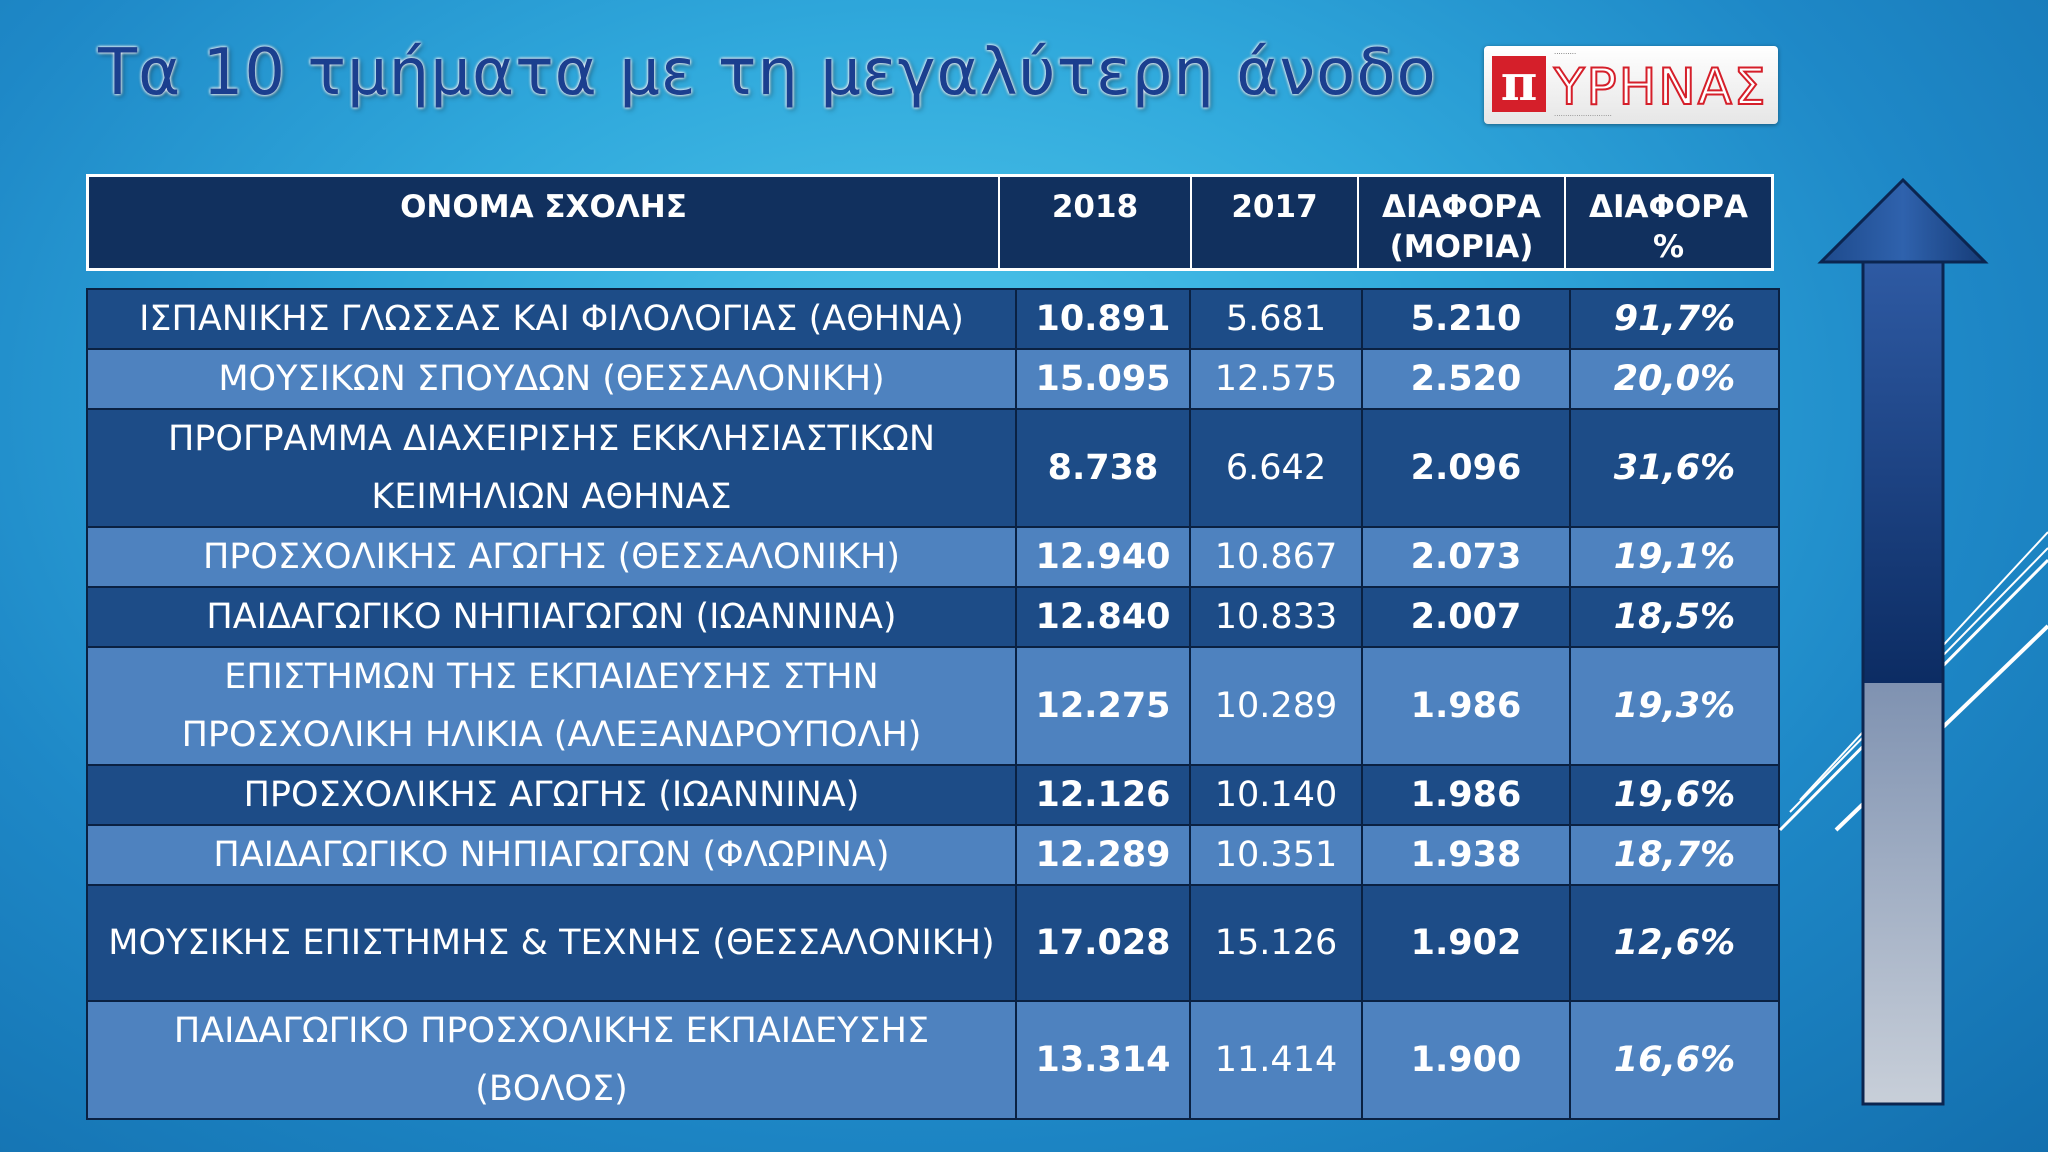 Image resolution: width=2048 pixels, height=1152 pixels. I want to click on header-name: ΟΝΟΜΑ ΣΧΟΛΗΣ, so click(544, 222).